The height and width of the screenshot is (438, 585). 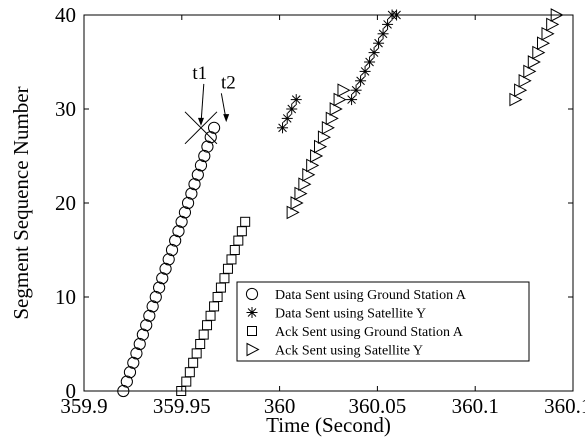 What do you see at coordinates (65, 15) in the screenshot?
I see `y-tick-label: 40` at bounding box center [65, 15].